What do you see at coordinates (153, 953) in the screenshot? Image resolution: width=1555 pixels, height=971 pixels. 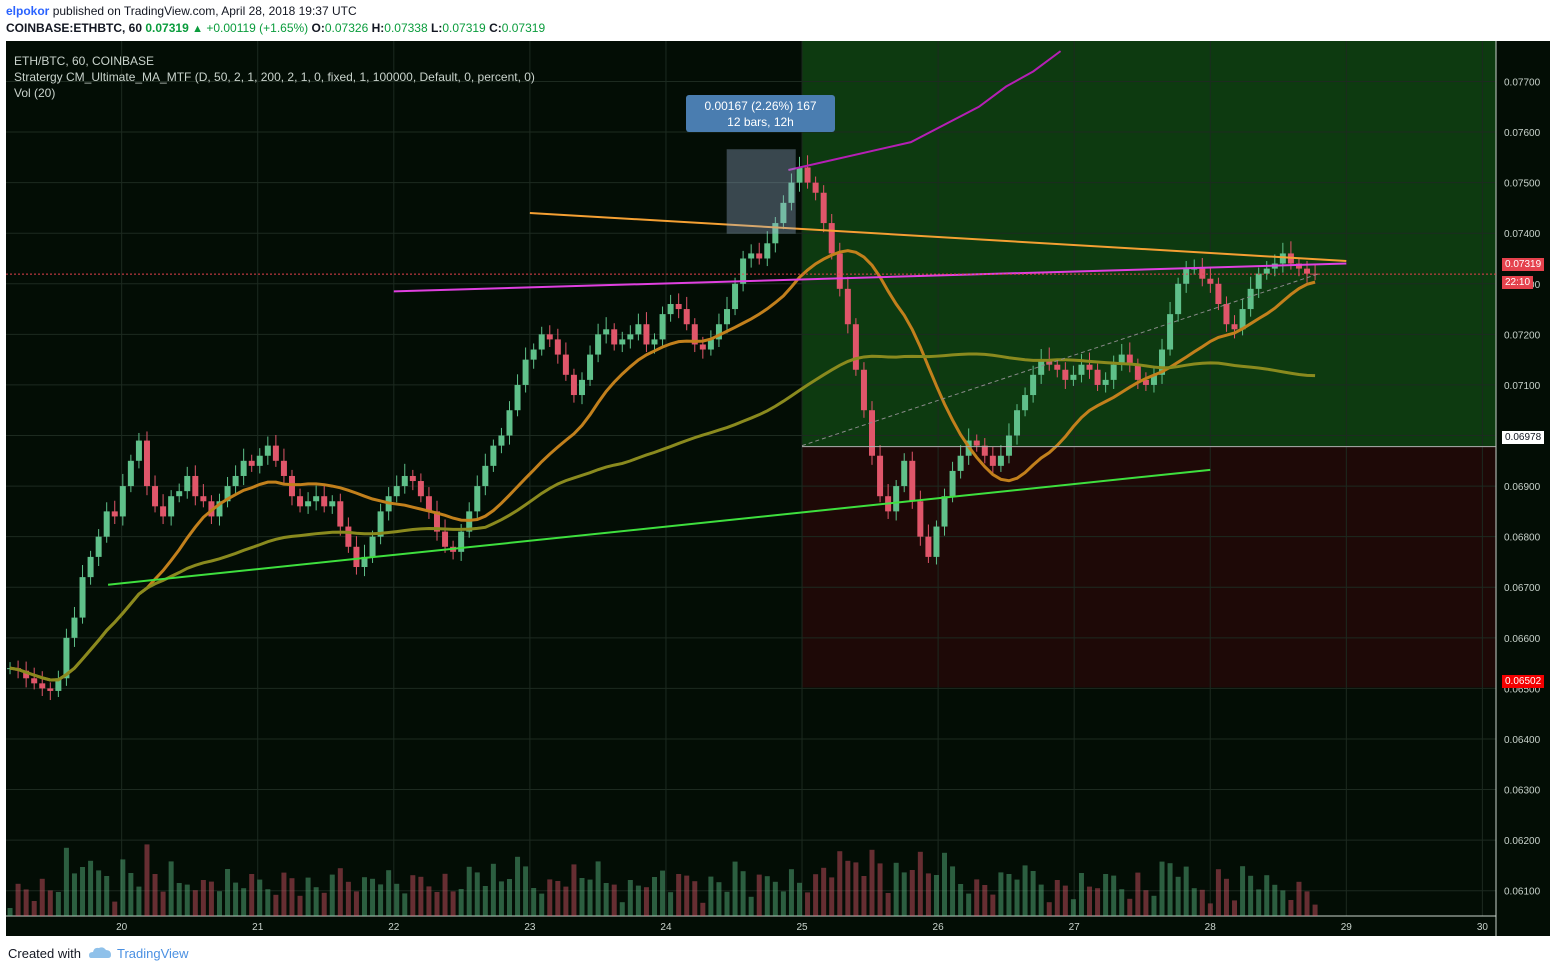 I see `tradingview-link: TradingView` at bounding box center [153, 953].